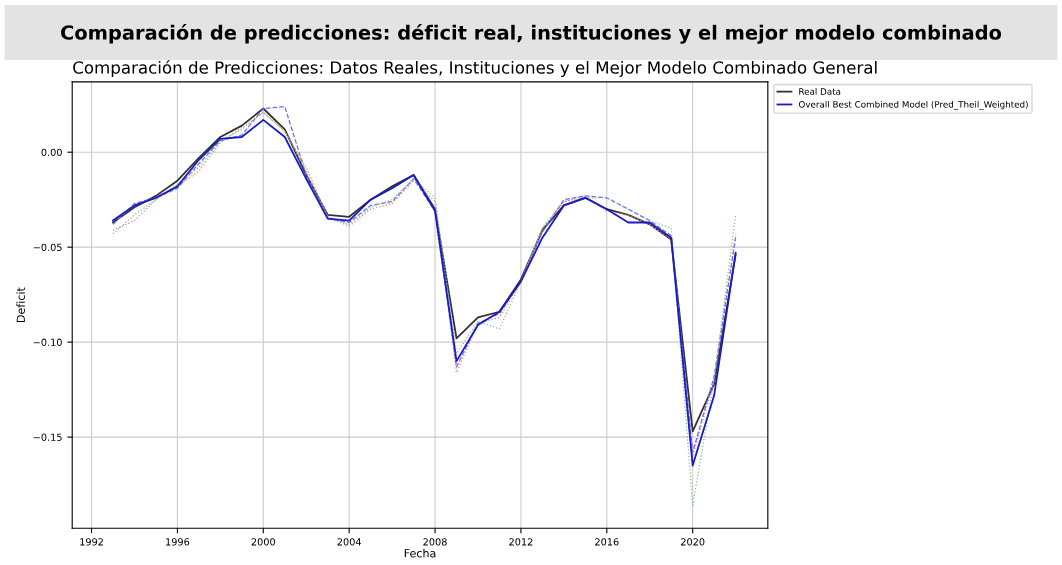  What do you see at coordinates (420, 553) in the screenshot?
I see `x-axis-title: Fecha` at bounding box center [420, 553].